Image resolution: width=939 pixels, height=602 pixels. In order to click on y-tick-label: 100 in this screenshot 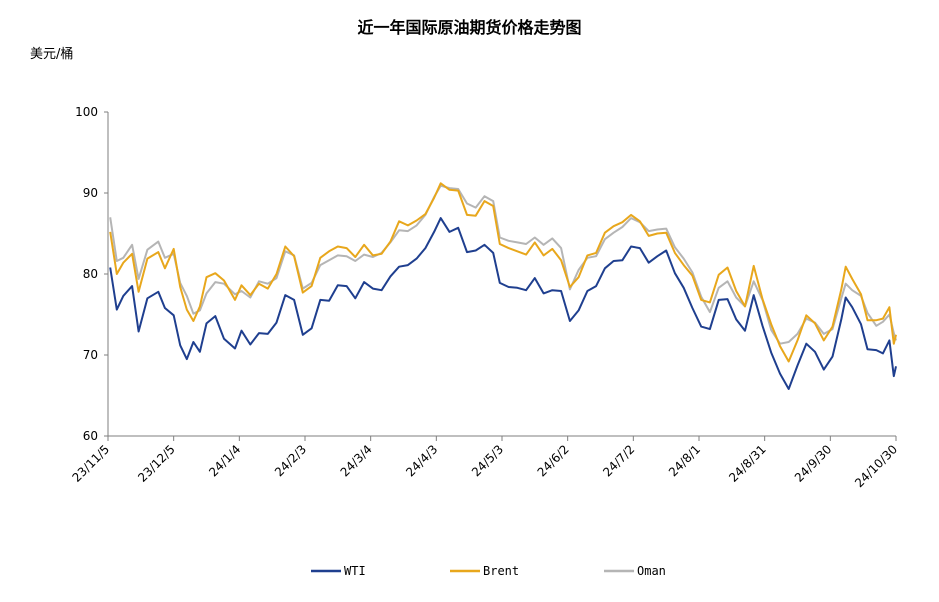, I will do `click(86, 112)`.